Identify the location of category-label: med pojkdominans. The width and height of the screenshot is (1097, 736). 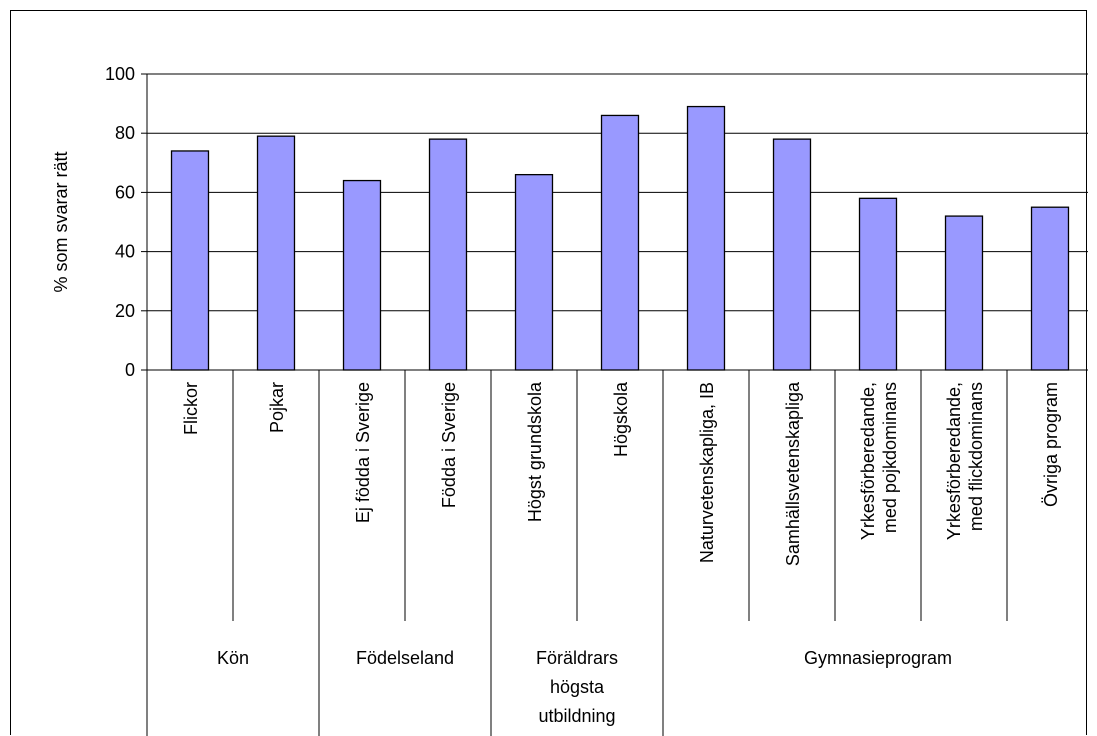
(890, 457).